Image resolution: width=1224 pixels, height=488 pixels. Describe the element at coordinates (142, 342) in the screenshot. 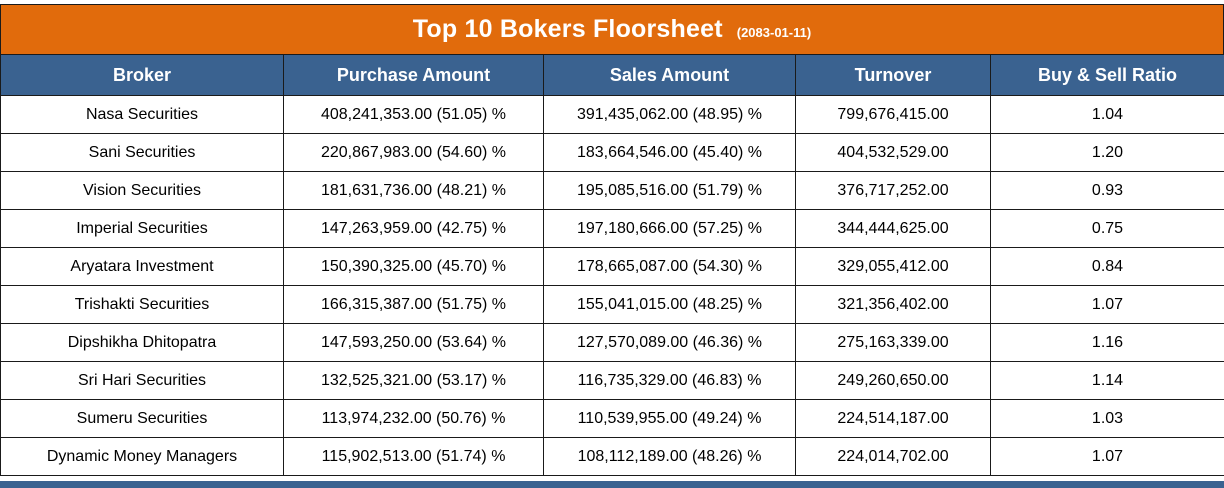

I see `broker-cell: Dipshikha Dhitopatra` at that location.